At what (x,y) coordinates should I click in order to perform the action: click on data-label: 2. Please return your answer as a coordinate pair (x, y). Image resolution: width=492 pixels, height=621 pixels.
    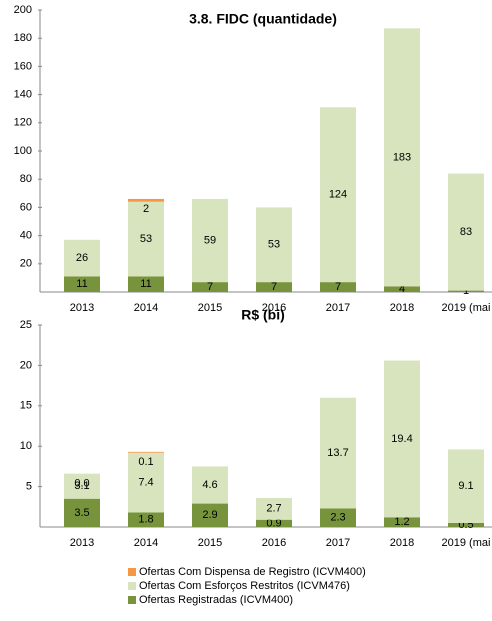
    Looking at the image, I should click on (146, 209).